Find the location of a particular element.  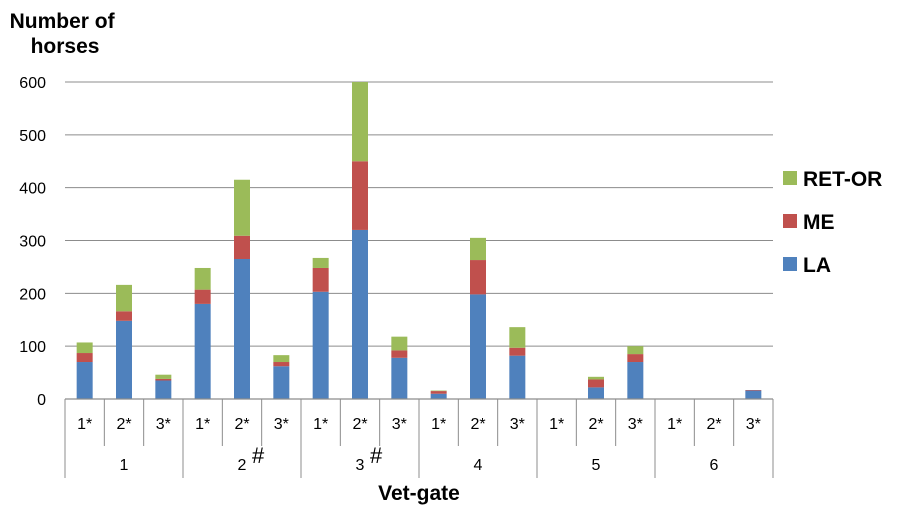

x-group-label: 5 is located at coordinates (596, 465).